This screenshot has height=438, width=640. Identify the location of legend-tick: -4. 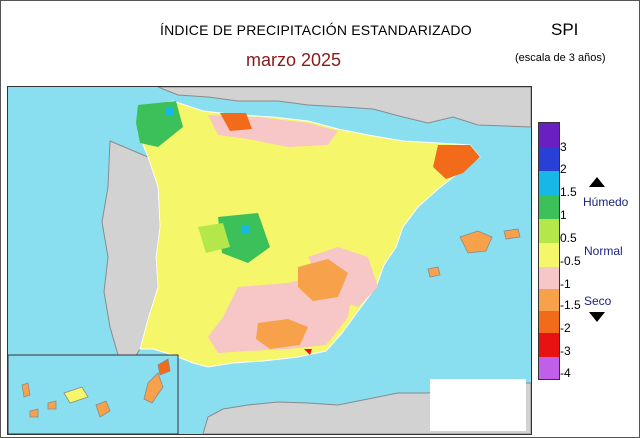
(565, 373).